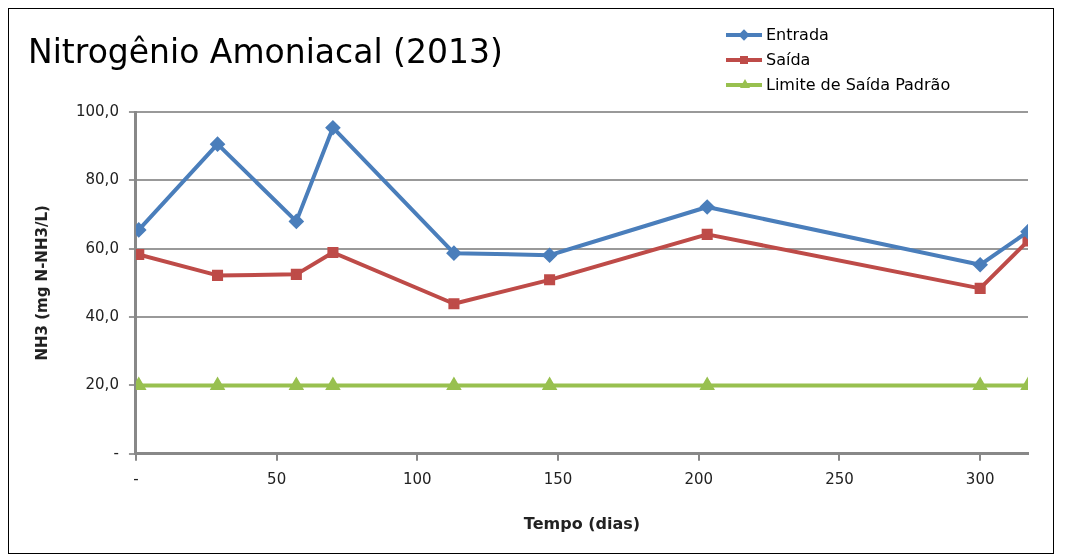 This screenshot has width=1066, height=558. Describe the element at coordinates (699, 478) in the screenshot. I see `x-tick-label: 200` at that location.